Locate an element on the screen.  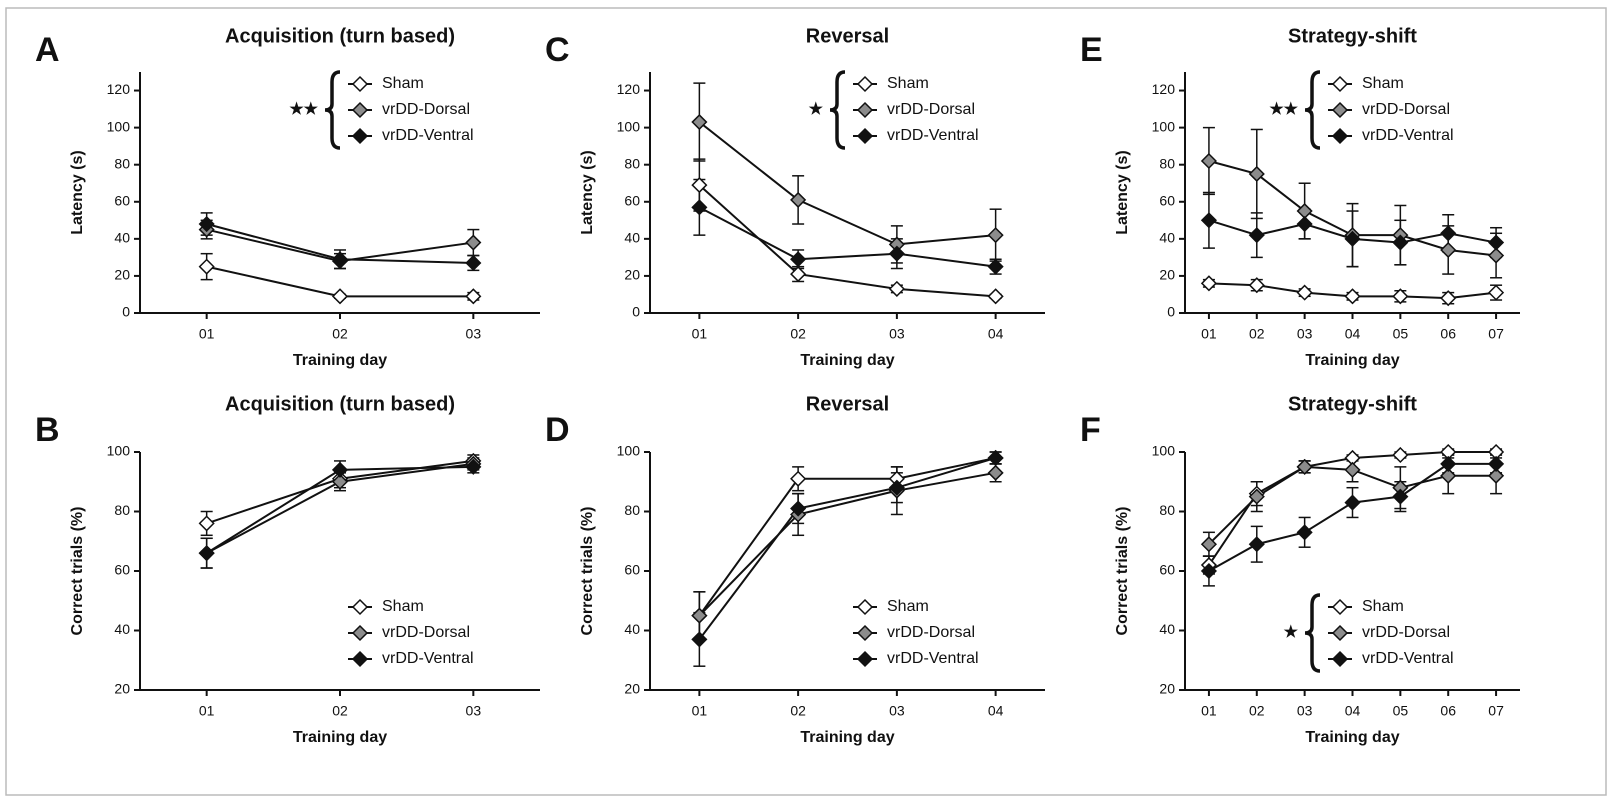
panel-label: B is located at coordinates (47, 430).